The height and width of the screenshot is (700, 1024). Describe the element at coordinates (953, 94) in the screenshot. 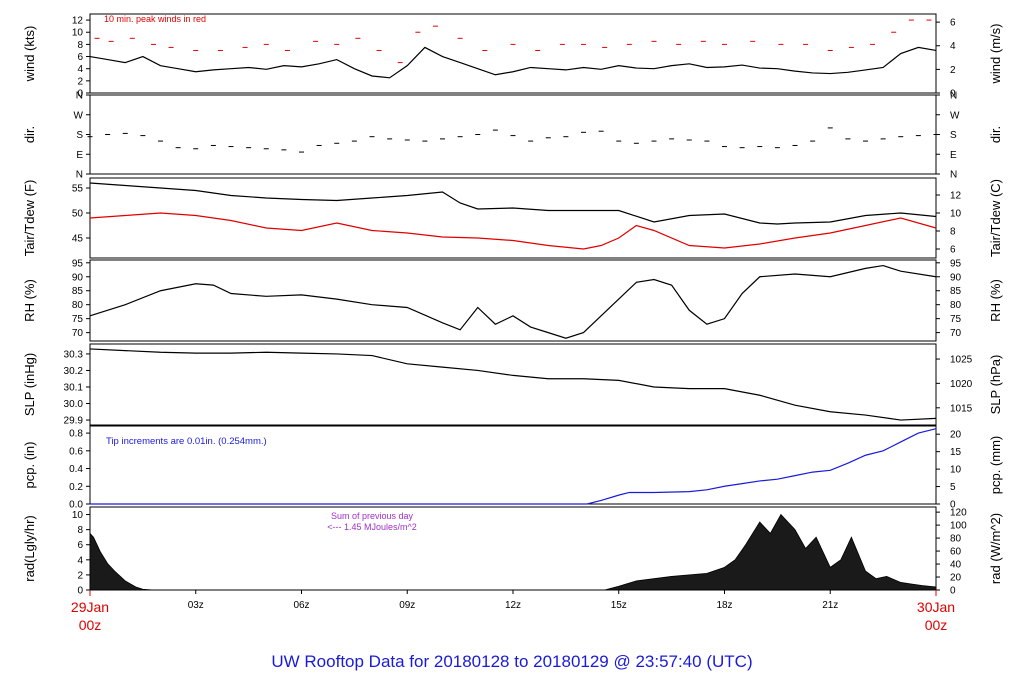

I see `right-tick-label-wind: 0` at that location.